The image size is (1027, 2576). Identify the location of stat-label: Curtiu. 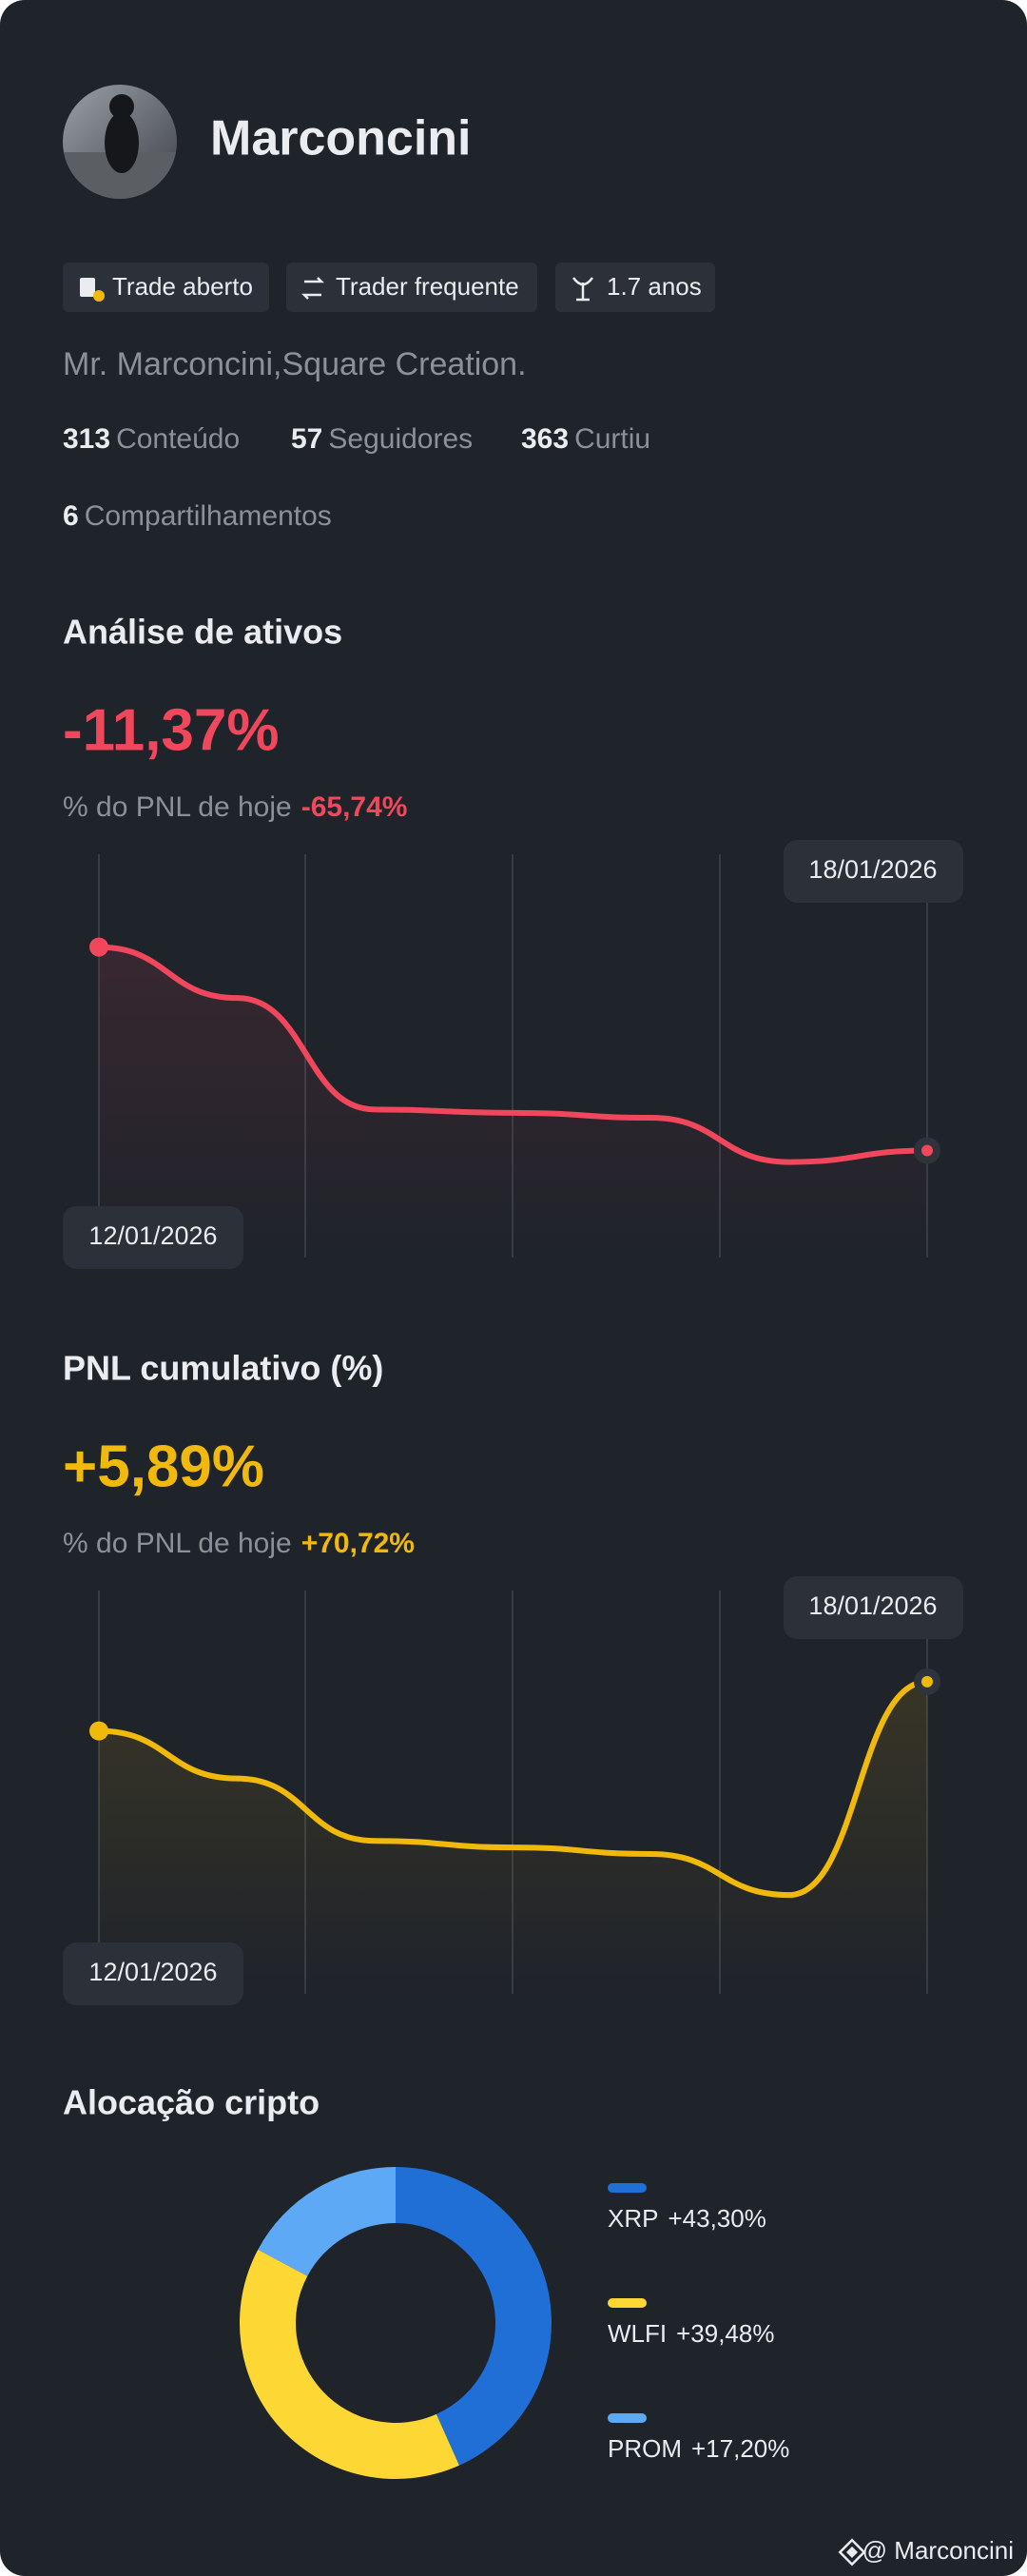
(612, 439).